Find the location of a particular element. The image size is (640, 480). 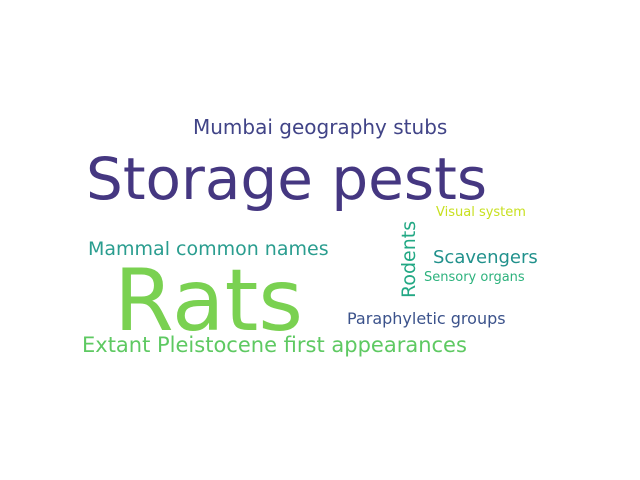

word-scavengers: Scavengers is located at coordinates (485, 257).